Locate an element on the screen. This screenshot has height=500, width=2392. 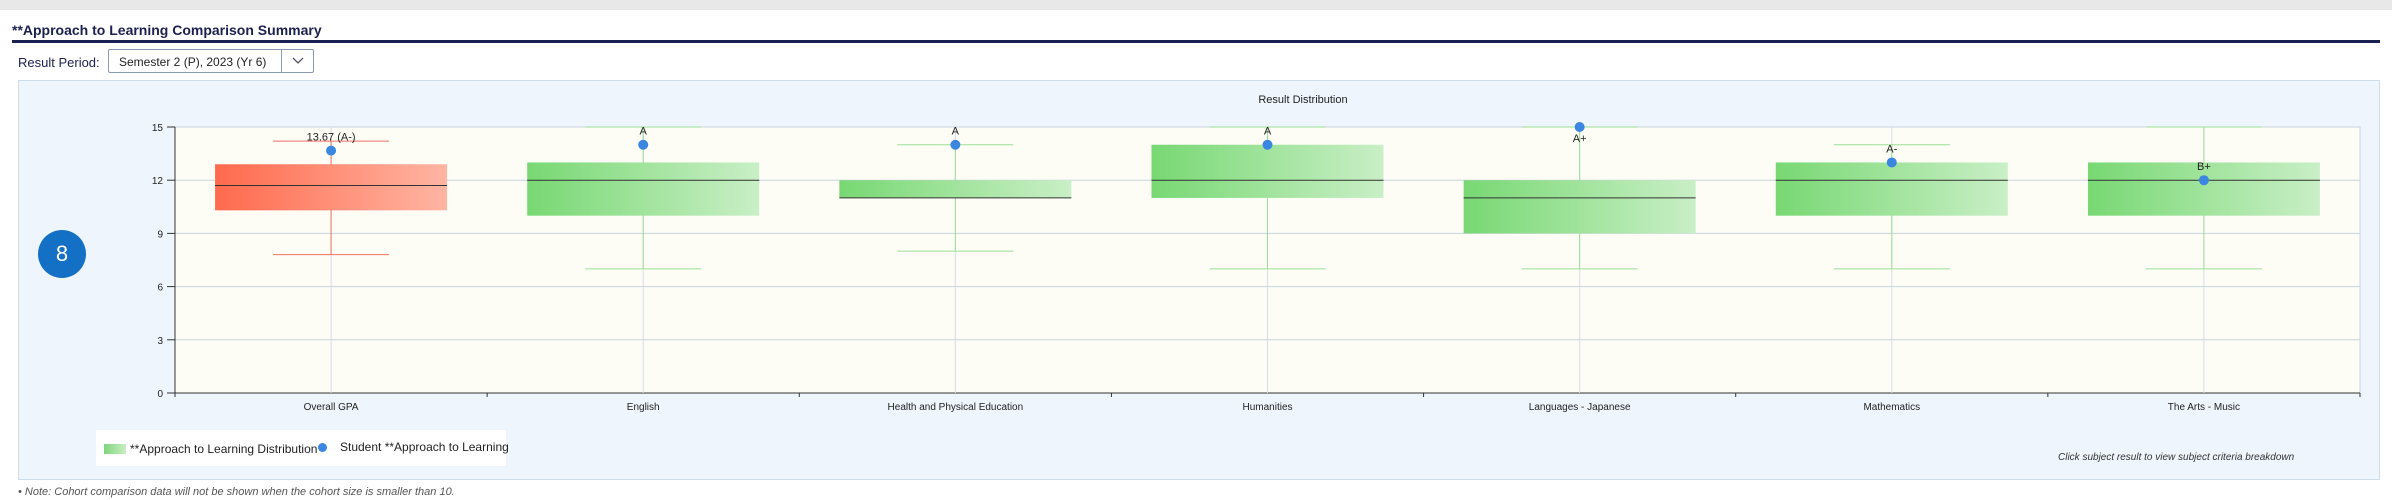
x-category-label: Languages - Japanese is located at coordinates (1580, 407).